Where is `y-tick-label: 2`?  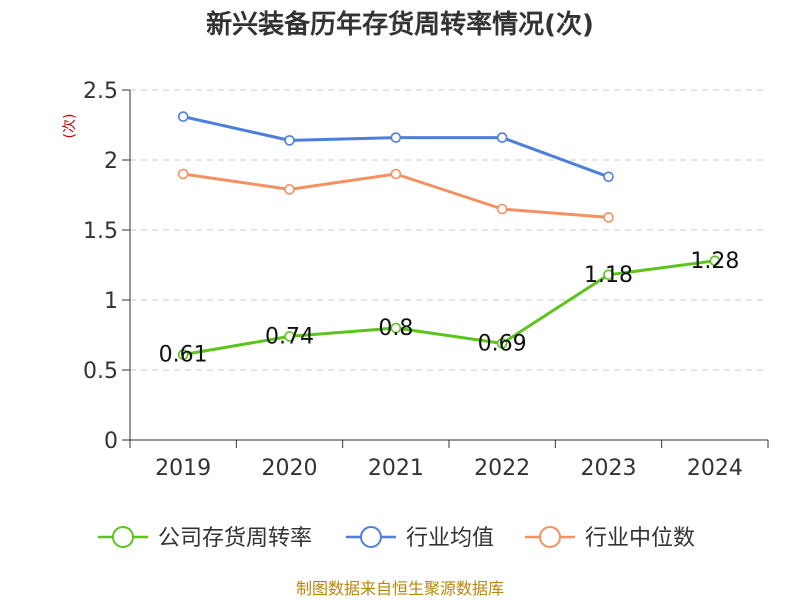 y-tick-label: 2 is located at coordinates (111, 161).